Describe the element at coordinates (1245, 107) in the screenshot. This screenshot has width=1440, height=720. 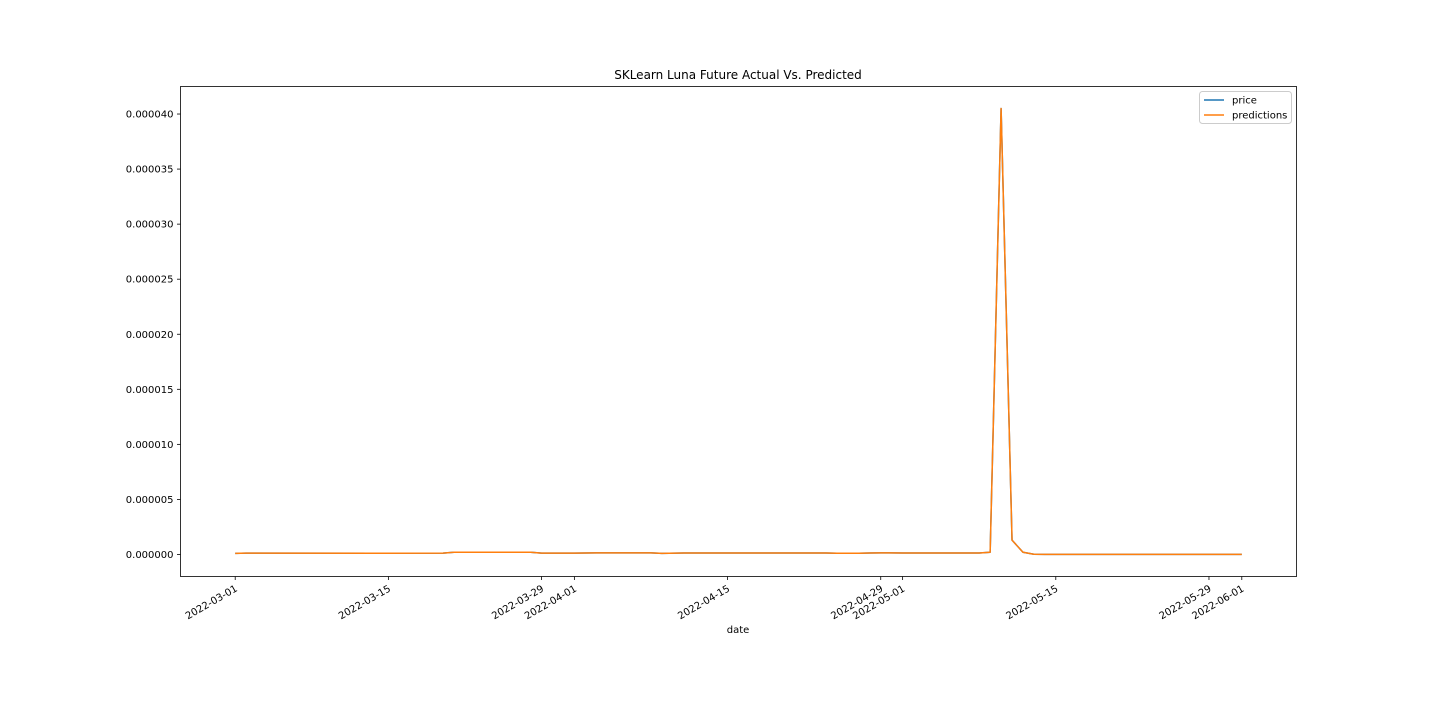
I see `legend: price predictions` at that location.